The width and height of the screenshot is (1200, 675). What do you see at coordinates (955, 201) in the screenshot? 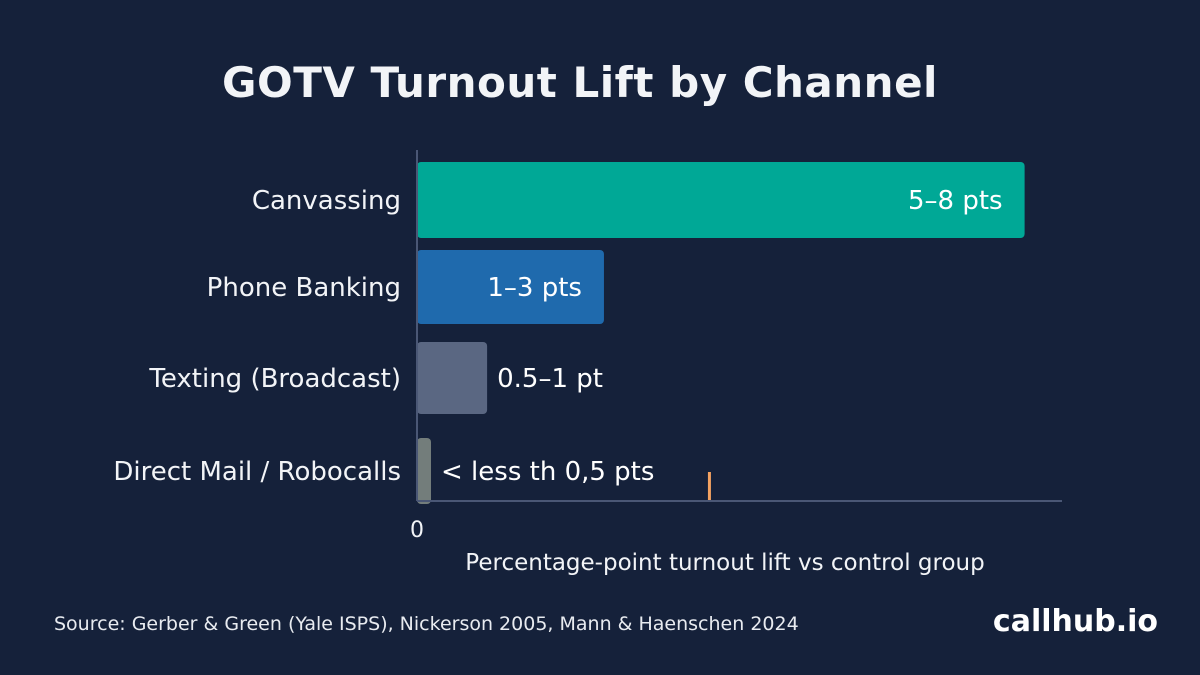
I see `value-label: 5–8 pts` at bounding box center [955, 201].